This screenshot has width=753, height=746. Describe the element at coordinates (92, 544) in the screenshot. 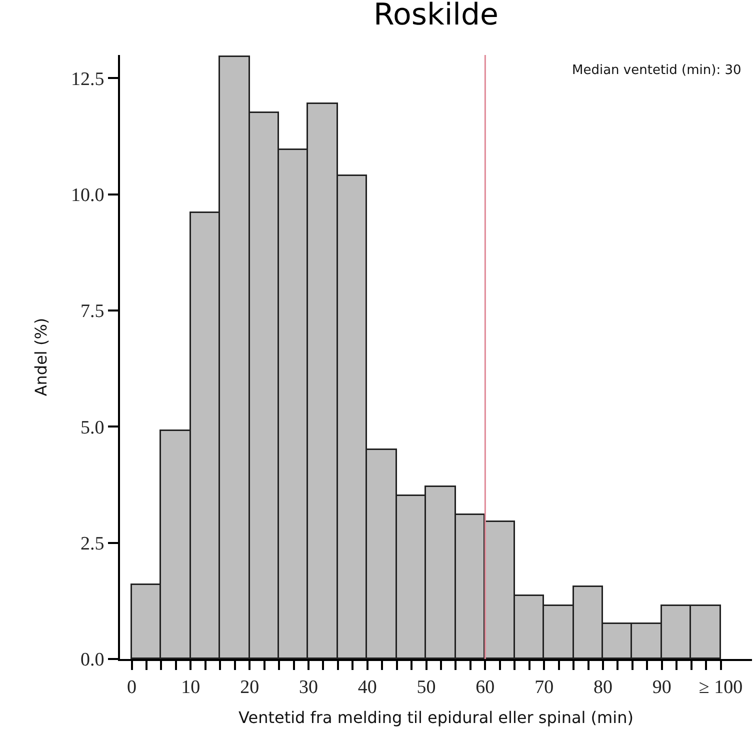

I see `y-tick-label: 2.5` at that location.